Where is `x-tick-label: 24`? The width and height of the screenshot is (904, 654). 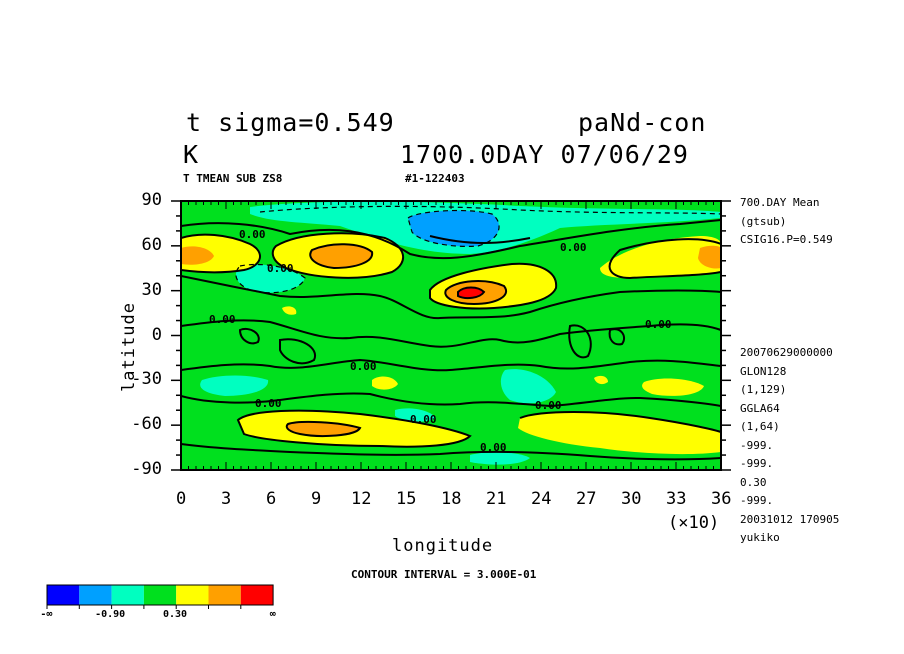 x-tick-label: 24 is located at coordinates (541, 499).